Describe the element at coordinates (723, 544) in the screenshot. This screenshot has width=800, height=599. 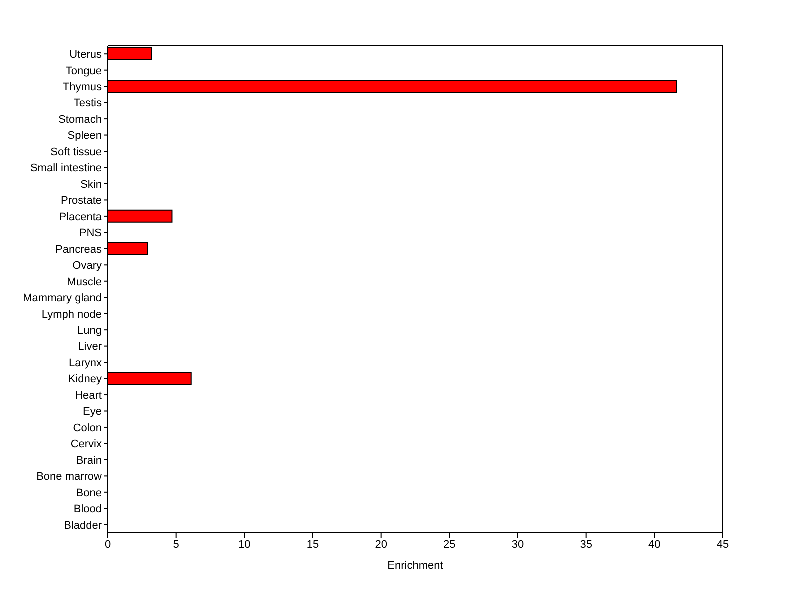
I see `x-tick-label: 45` at that location.